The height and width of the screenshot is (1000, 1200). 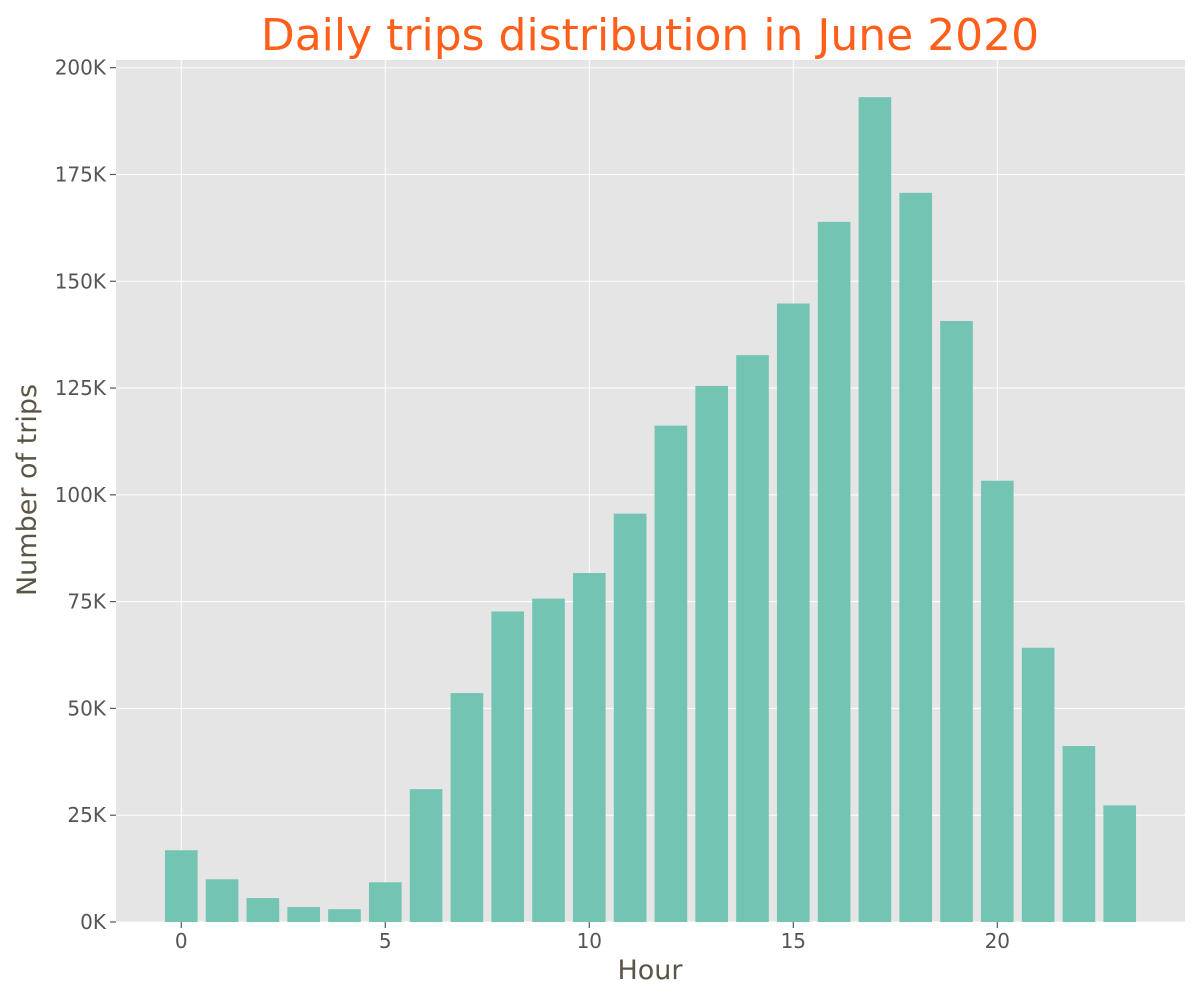 What do you see at coordinates (86, 815) in the screenshot?
I see `y-tick-label: 25K` at bounding box center [86, 815].